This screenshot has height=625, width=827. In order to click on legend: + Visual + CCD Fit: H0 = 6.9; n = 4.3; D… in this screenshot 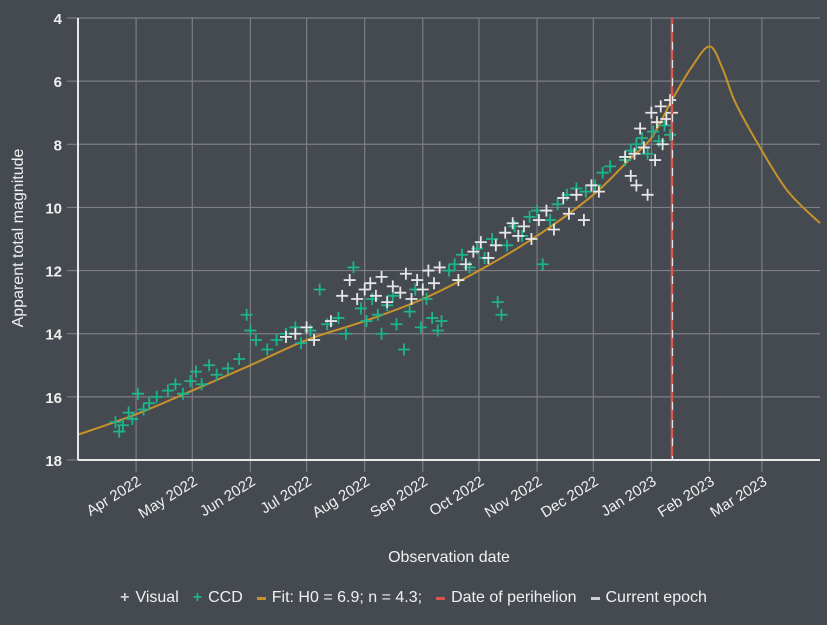, I will do `click(413, 598)`.